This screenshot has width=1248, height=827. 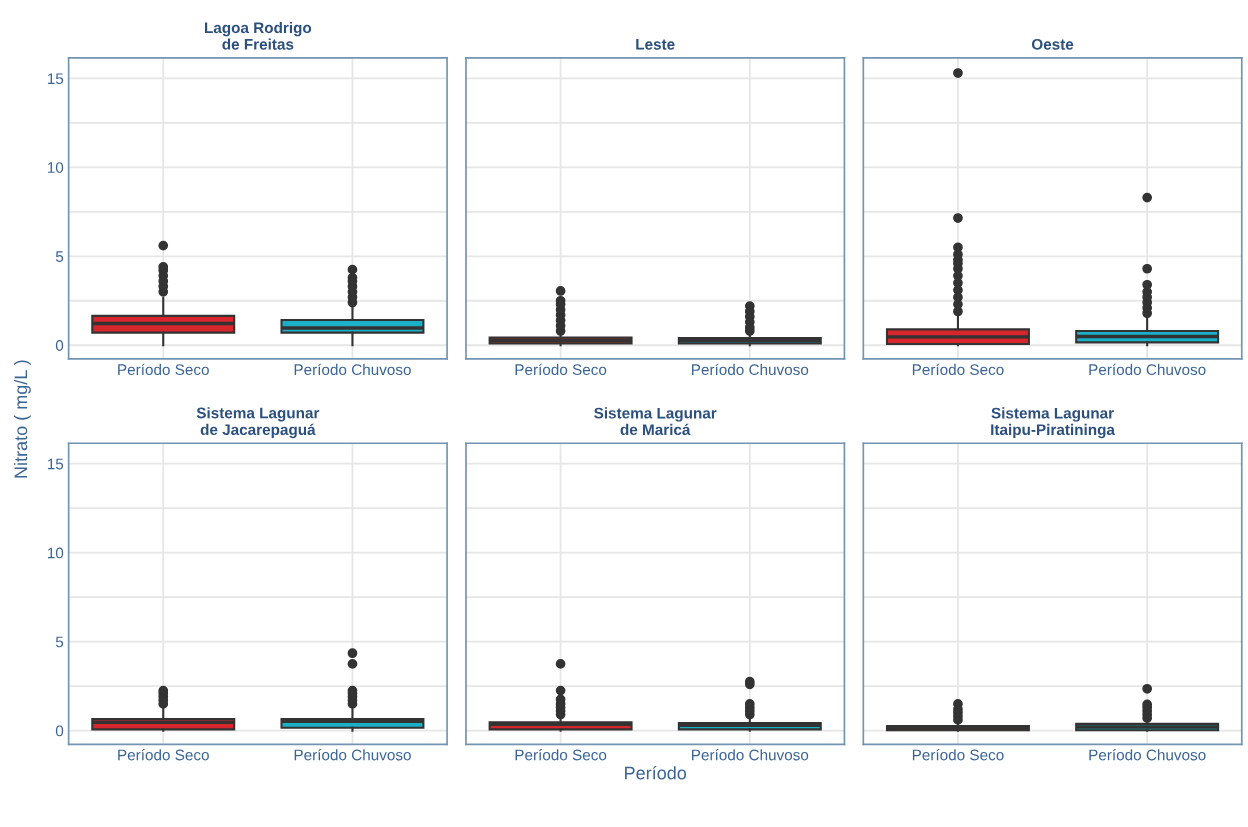 What do you see at coordinates (1053, 423) in the screenshot?
I see `chart-title: Sistema Lagunar Itaipu-Piratininga` at bounding box center [1053, 423].